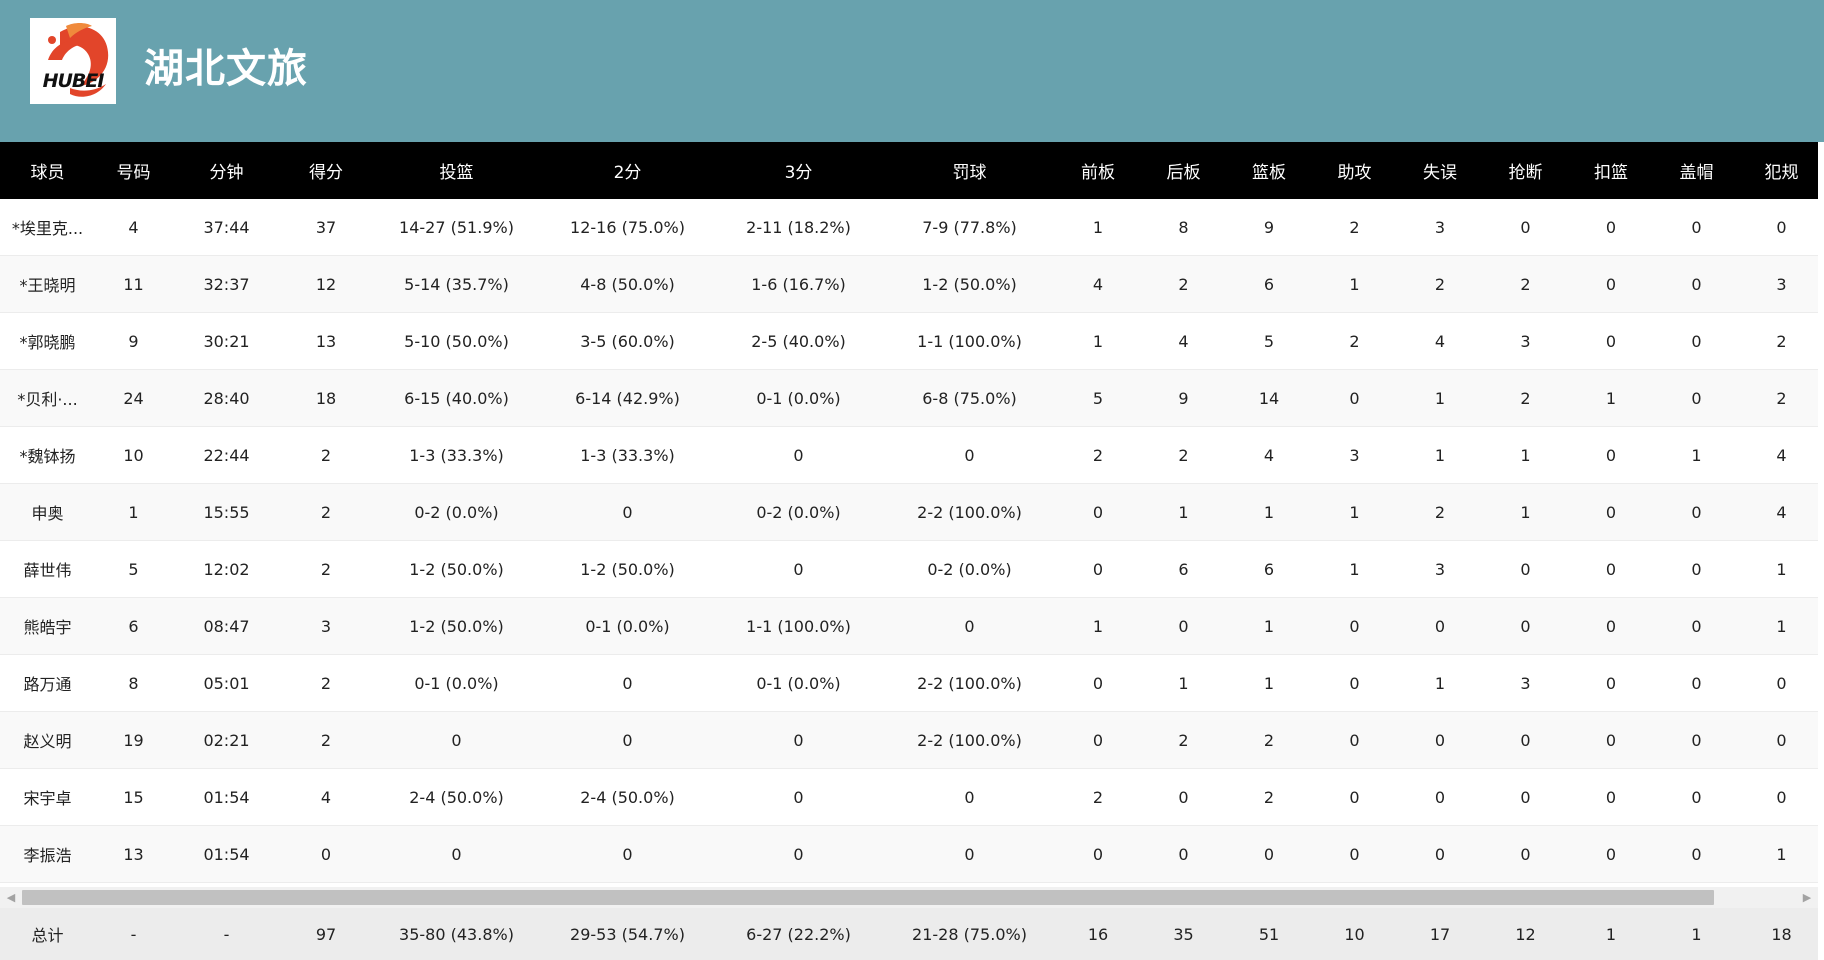  I want to click on table-cell: 10, so click(133, 455).